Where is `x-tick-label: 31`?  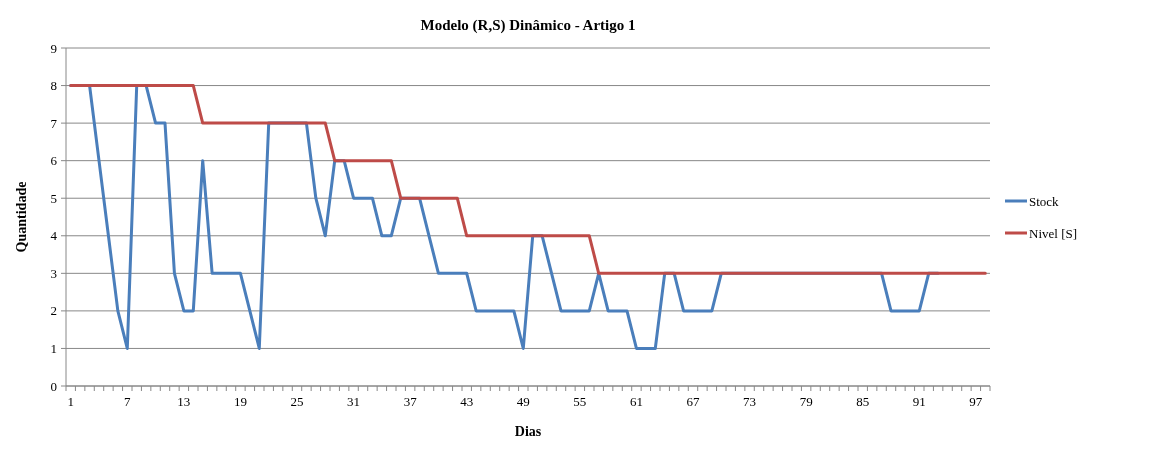 x-tick-label: 31 is located at coordinates (354, 401).